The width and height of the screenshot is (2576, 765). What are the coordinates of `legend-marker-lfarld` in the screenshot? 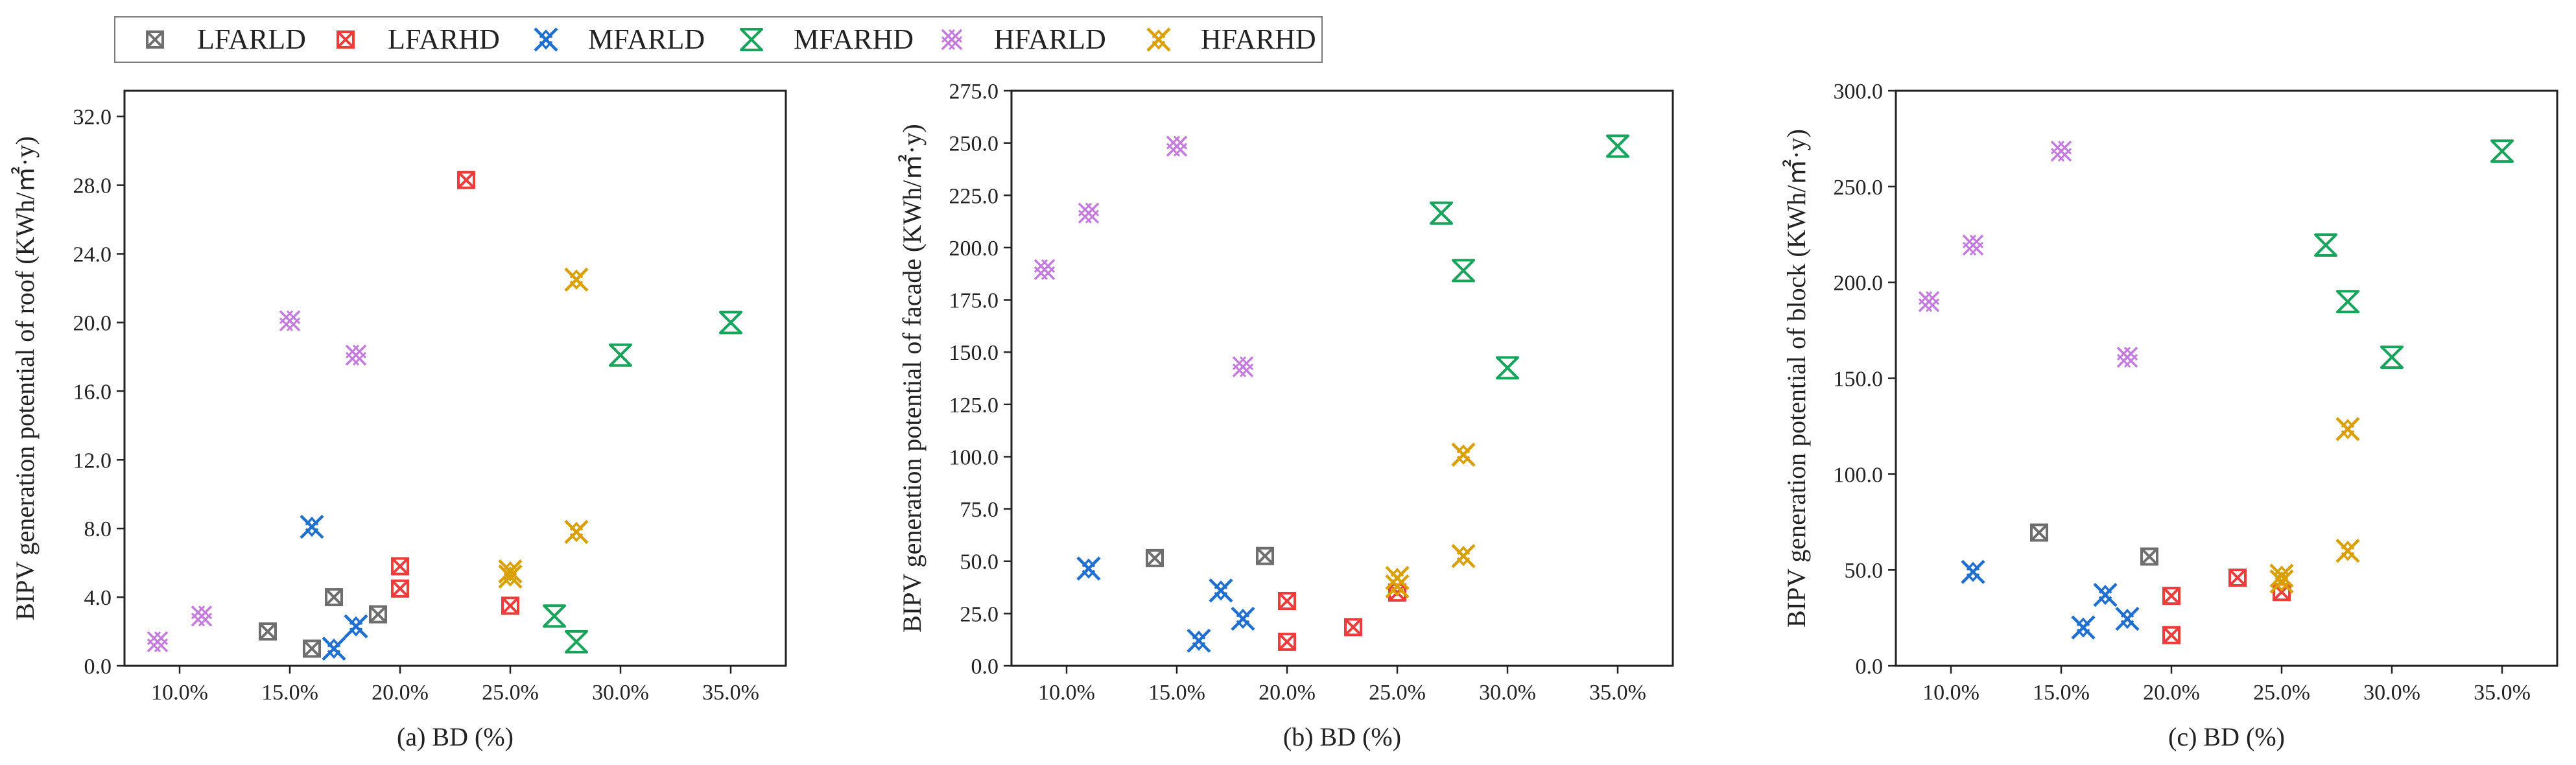 It's located at (155, 40).